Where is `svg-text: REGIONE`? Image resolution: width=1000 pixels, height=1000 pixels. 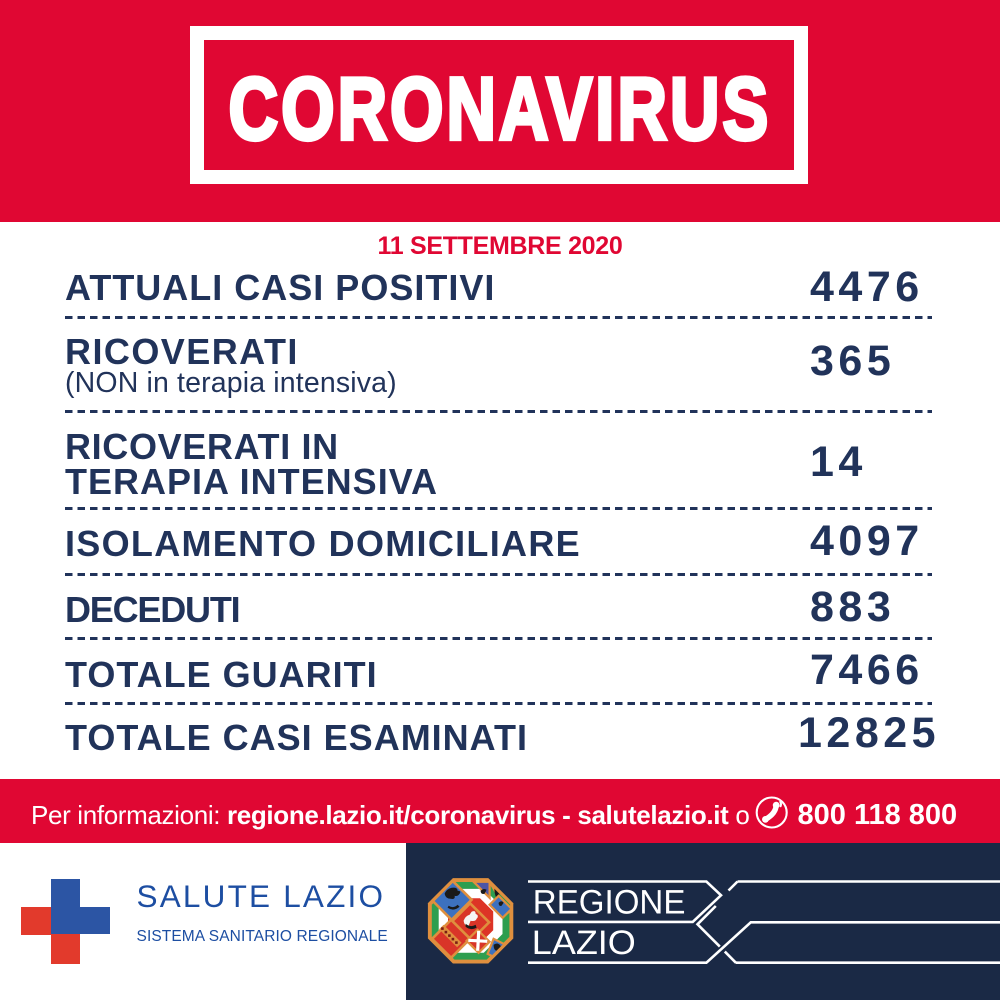
svg-text: REGIONE is located at coordinates (609, 902).